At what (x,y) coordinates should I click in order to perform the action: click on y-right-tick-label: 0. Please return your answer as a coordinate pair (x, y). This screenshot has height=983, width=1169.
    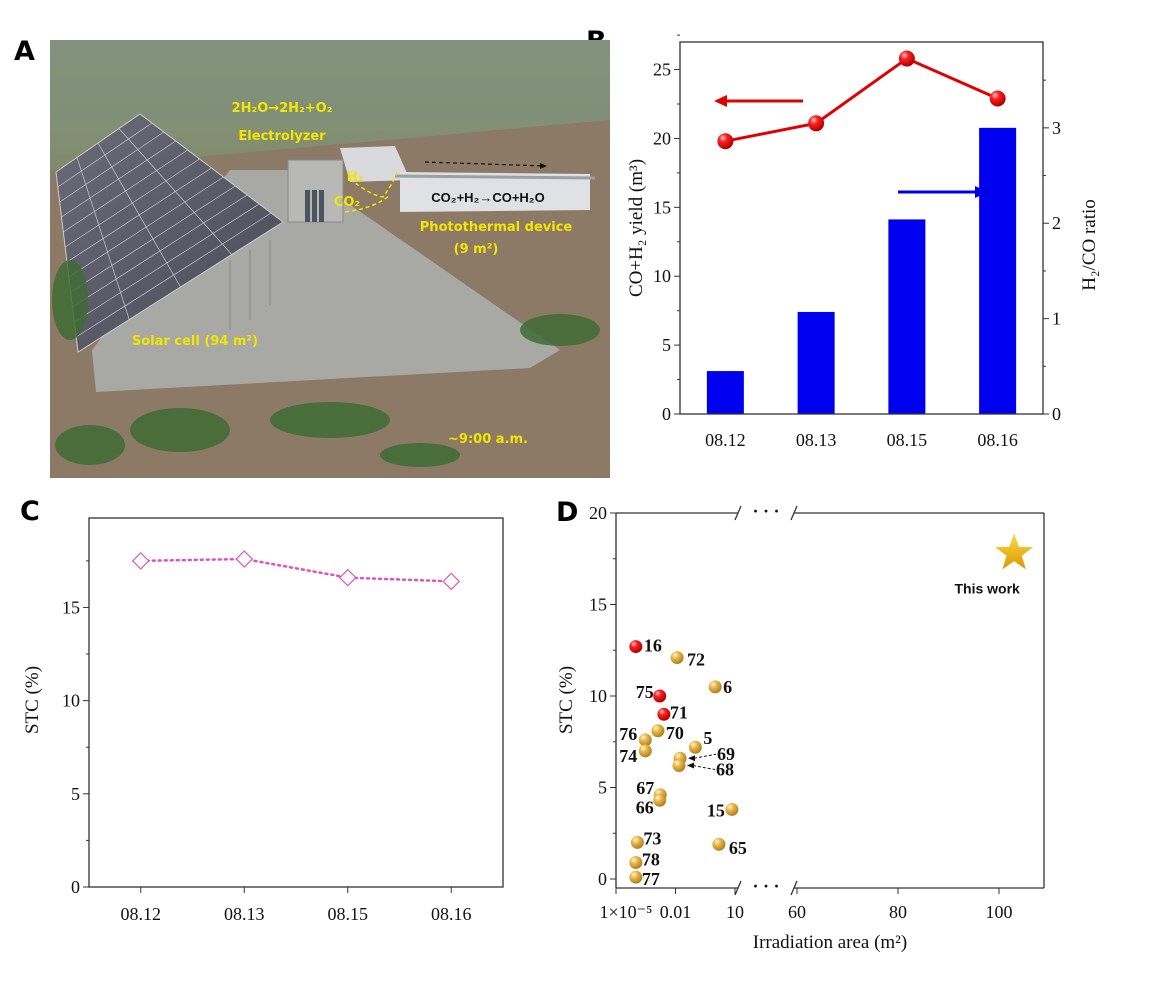
    Looking at the image, I should click on (1056, 414).